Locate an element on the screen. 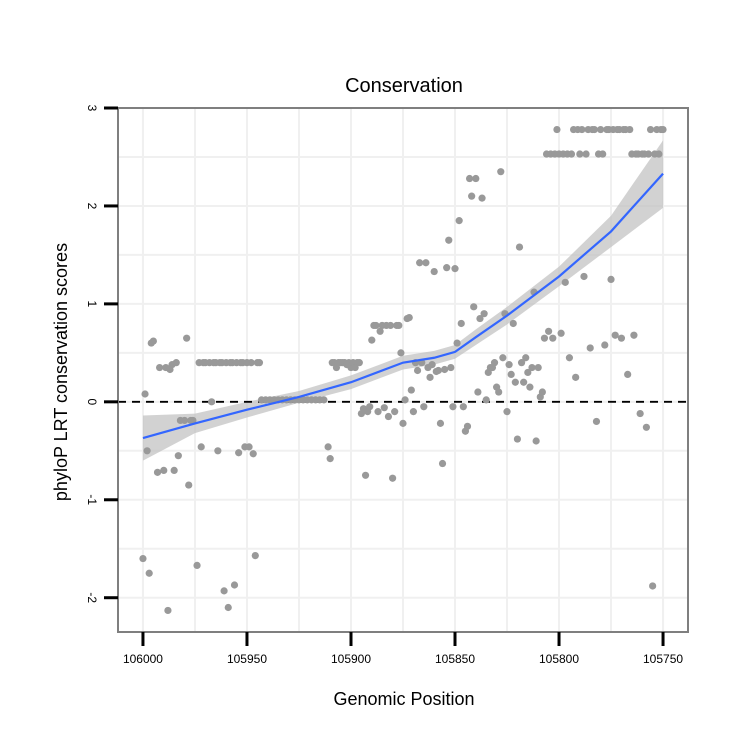 Image resolution: width=750 pixels, height=750 pixels. x-tick-label: 105900 is located at coordinates (351, 659).